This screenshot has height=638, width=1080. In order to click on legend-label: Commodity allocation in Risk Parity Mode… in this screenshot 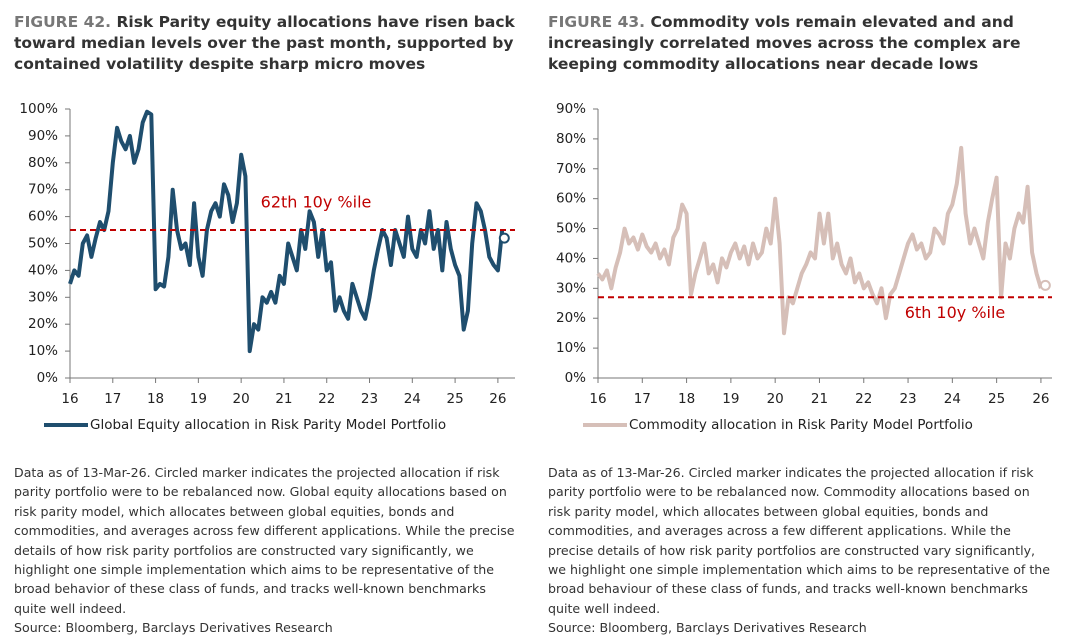, I will do `click(801, 425)`.